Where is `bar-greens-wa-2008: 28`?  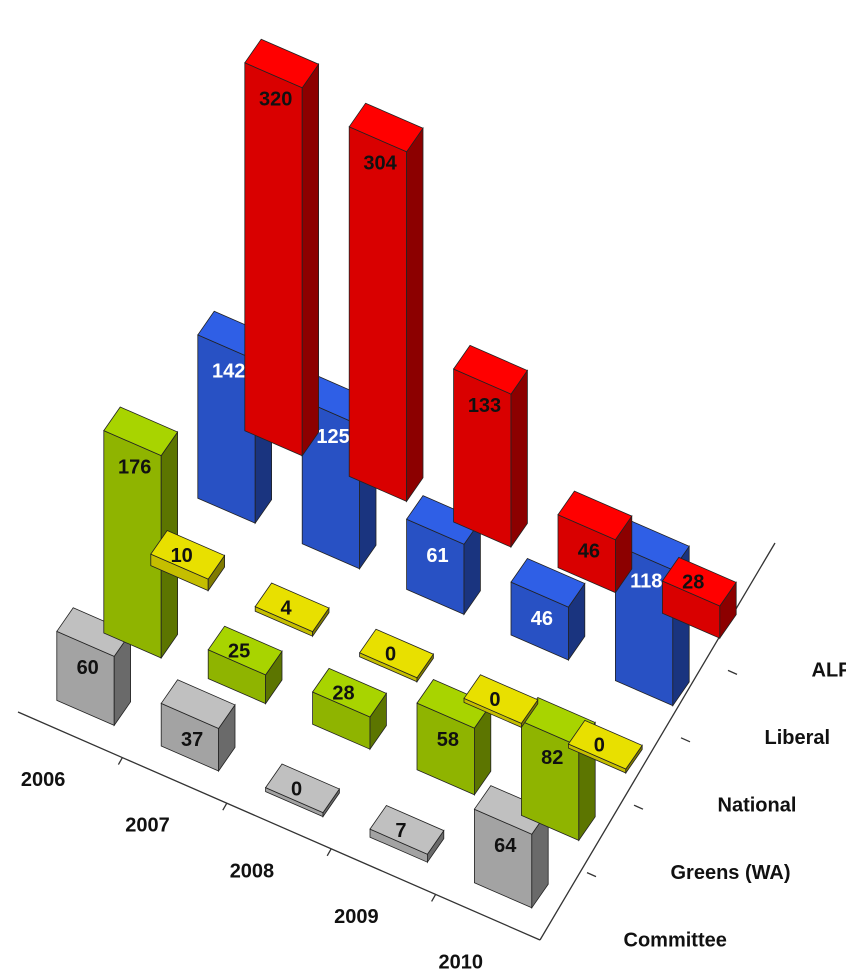
bar-greens-wa-2008: 28 is located at coordinates (349, 709).